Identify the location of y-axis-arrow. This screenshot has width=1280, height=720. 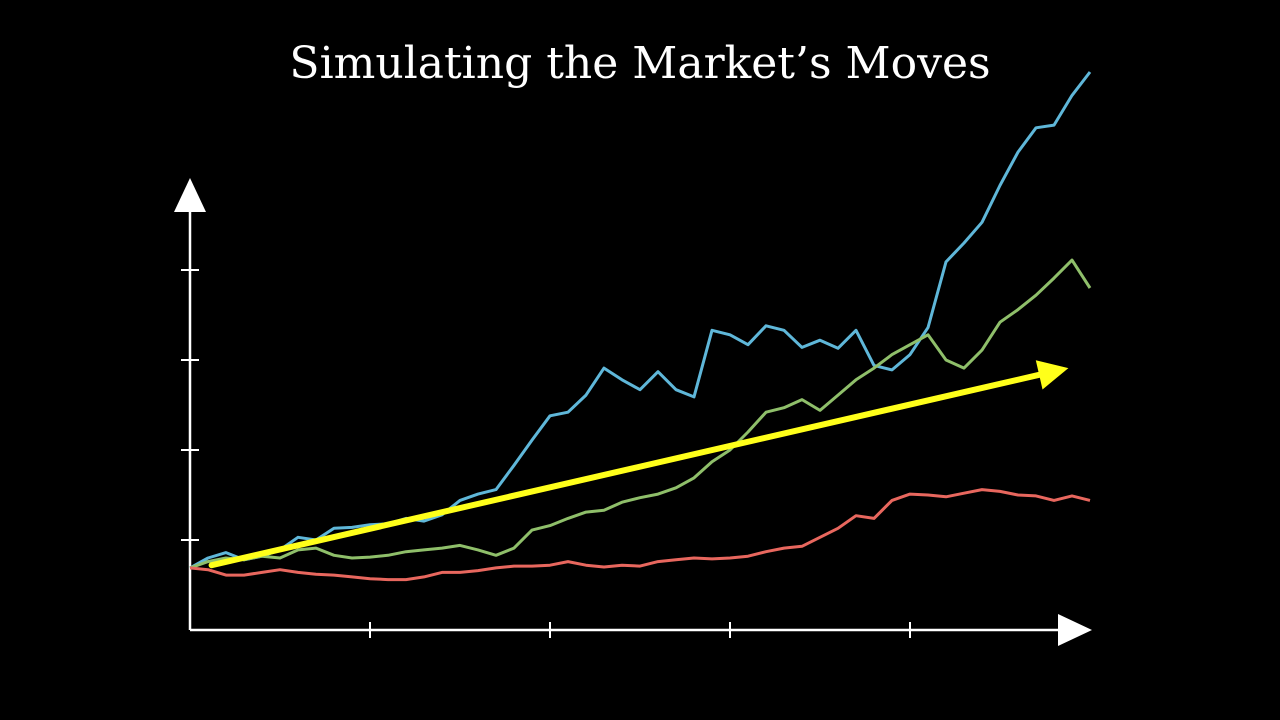
(190, 195).